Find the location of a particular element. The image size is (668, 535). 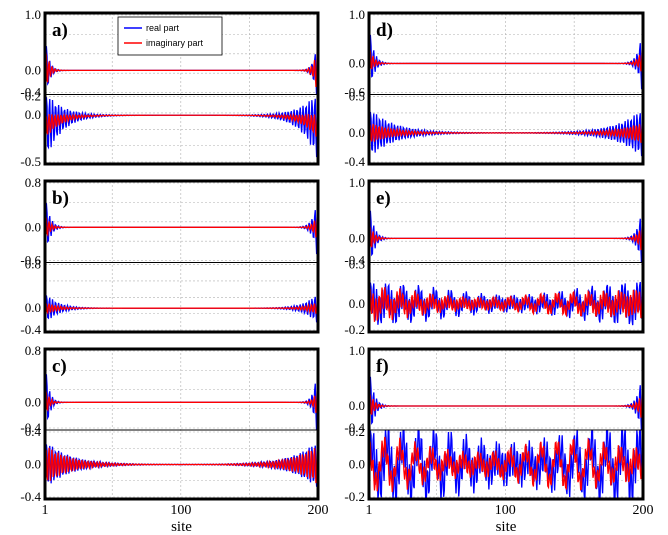

y-tick-label: 0.3 is located at coordinates (357, 264).